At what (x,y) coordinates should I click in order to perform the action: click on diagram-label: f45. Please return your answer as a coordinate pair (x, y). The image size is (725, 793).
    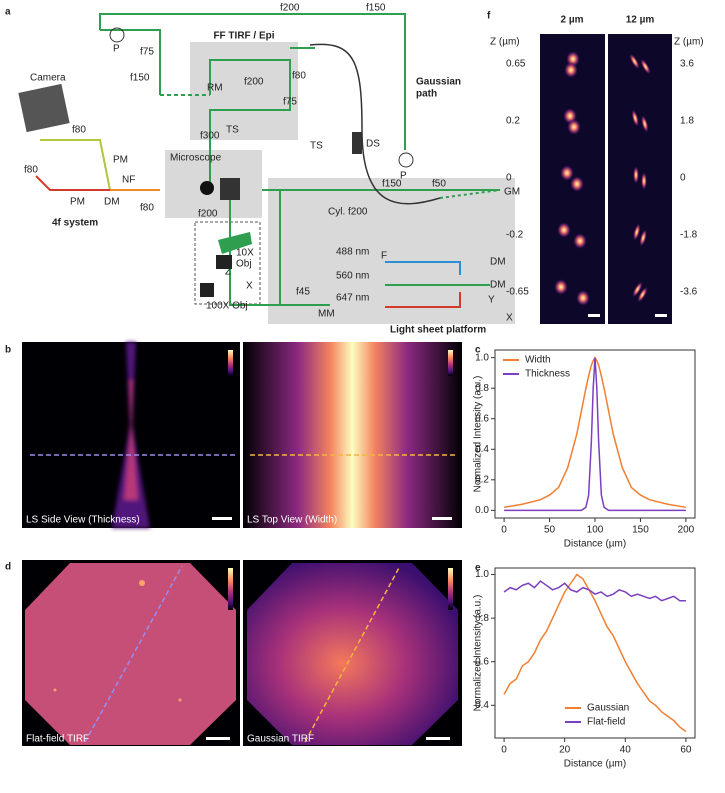
    Looking at the image, I should click on (303, 292).